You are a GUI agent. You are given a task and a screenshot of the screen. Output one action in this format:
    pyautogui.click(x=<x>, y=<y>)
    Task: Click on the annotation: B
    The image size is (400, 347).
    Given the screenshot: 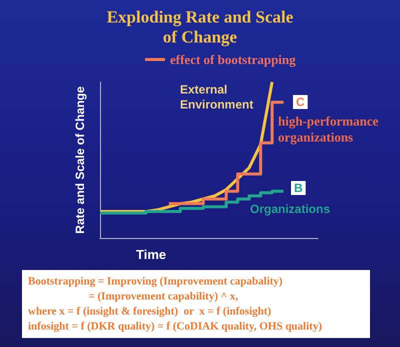 What is the action you would take?
    pyautogui.click(x=298, y=188)
    